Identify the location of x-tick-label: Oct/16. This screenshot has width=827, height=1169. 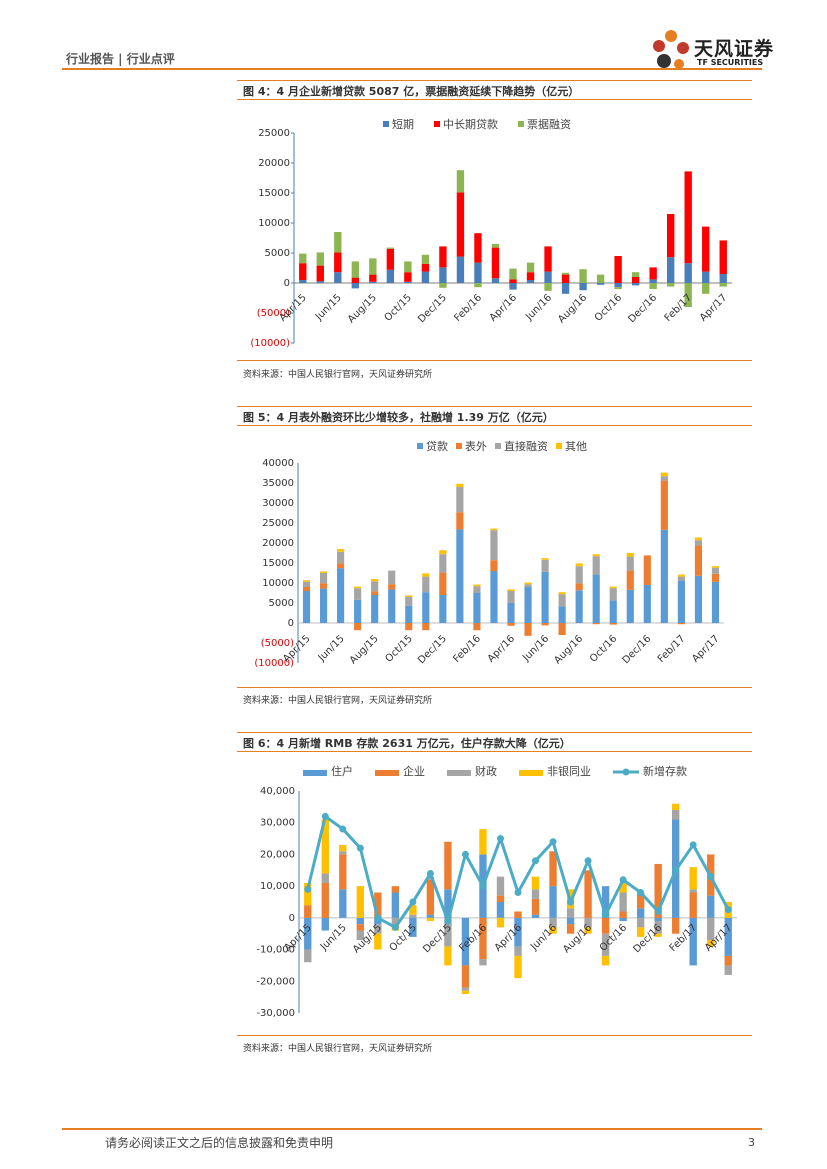
(608, 307).